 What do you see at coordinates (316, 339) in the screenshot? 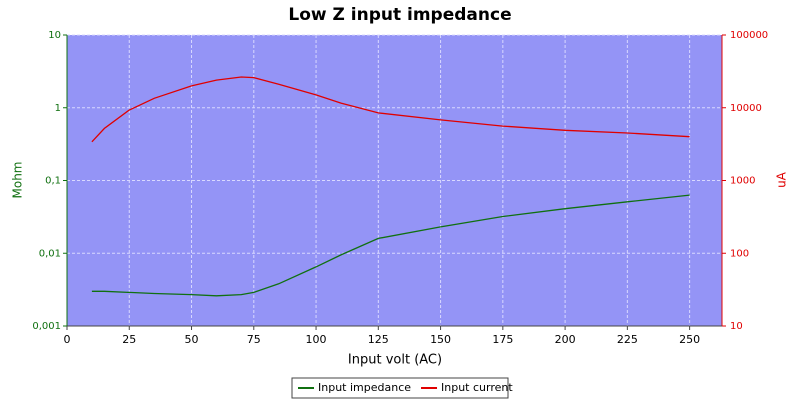
I see `x-tick-label: 100` at bounding box center [316, 339].